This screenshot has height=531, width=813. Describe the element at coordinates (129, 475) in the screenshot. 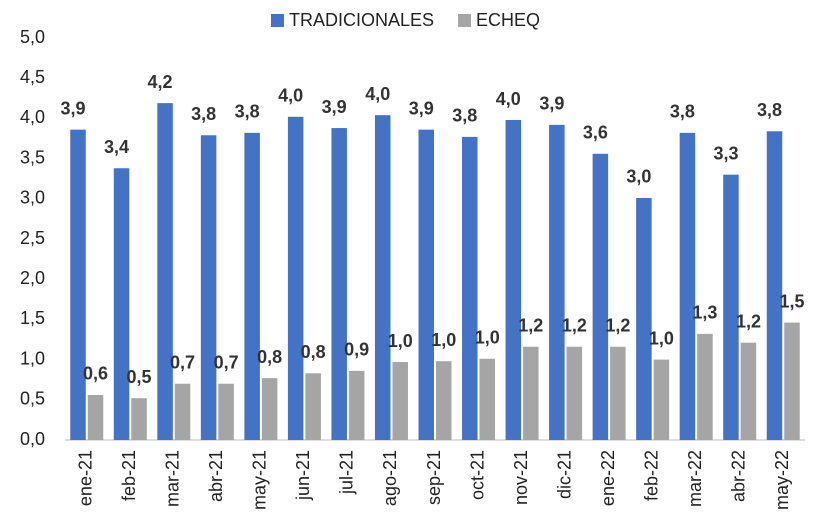

I see `x-tick-label: feb-21` at that location.